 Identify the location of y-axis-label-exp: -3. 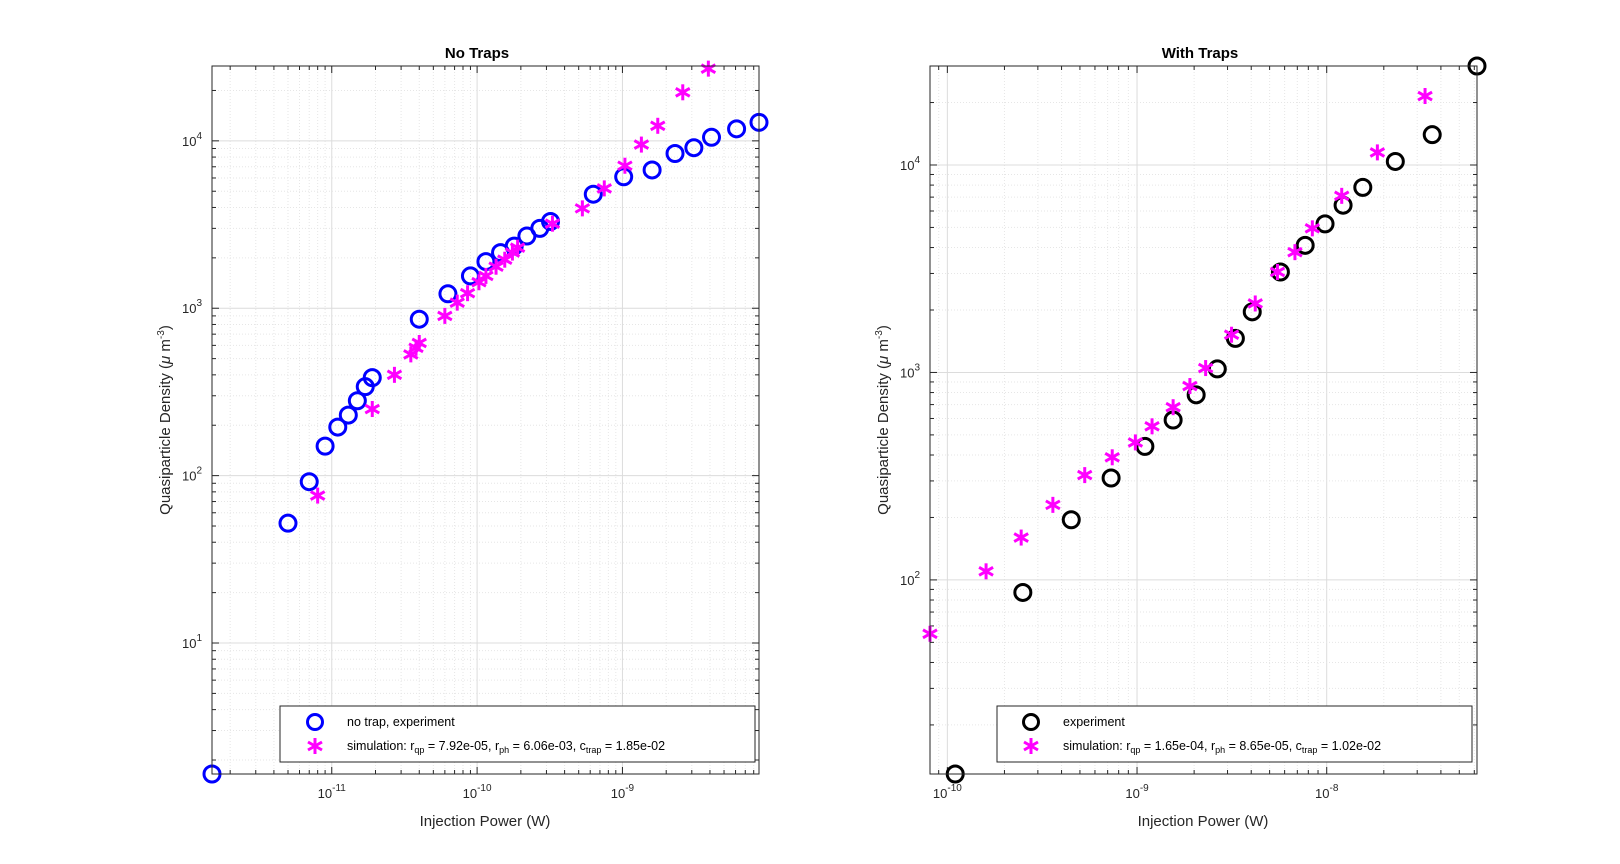
(161, 334).